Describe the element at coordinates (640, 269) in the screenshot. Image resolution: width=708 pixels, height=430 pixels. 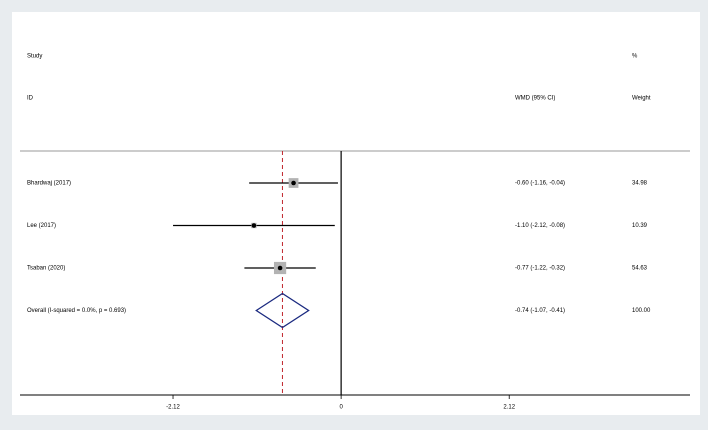
I see `weight-label: 54.63` at that location.